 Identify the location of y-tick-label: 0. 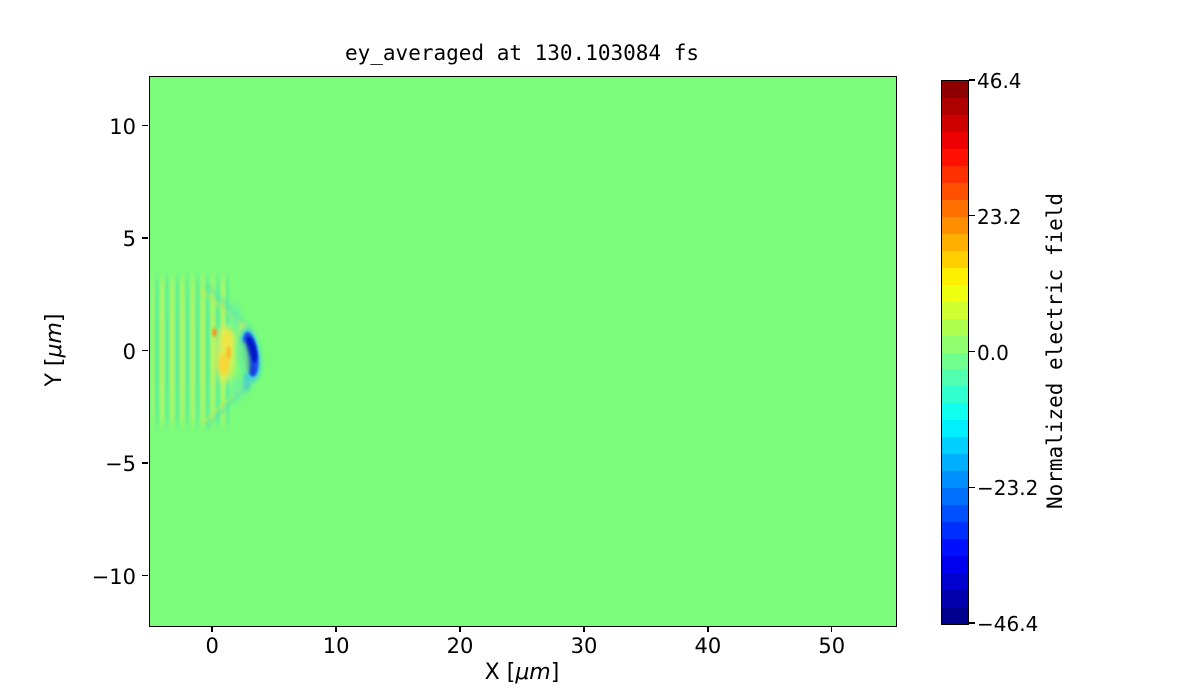
(129, 351).